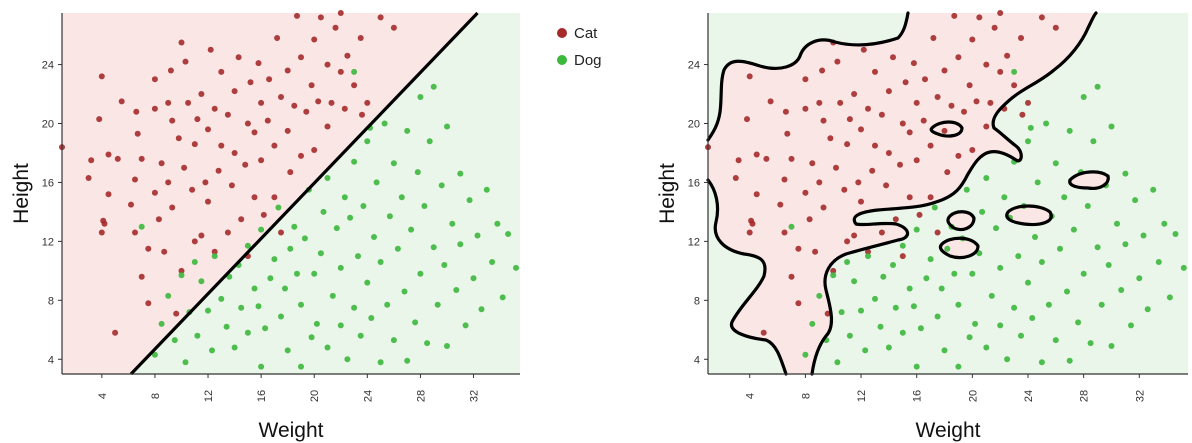 The height and width of the screenshot is (443, 1192). What do you see at coordinates (694, 125) in the screenshot?
I see `right-y-tick-label: 20` at bounding box center [694, 125].